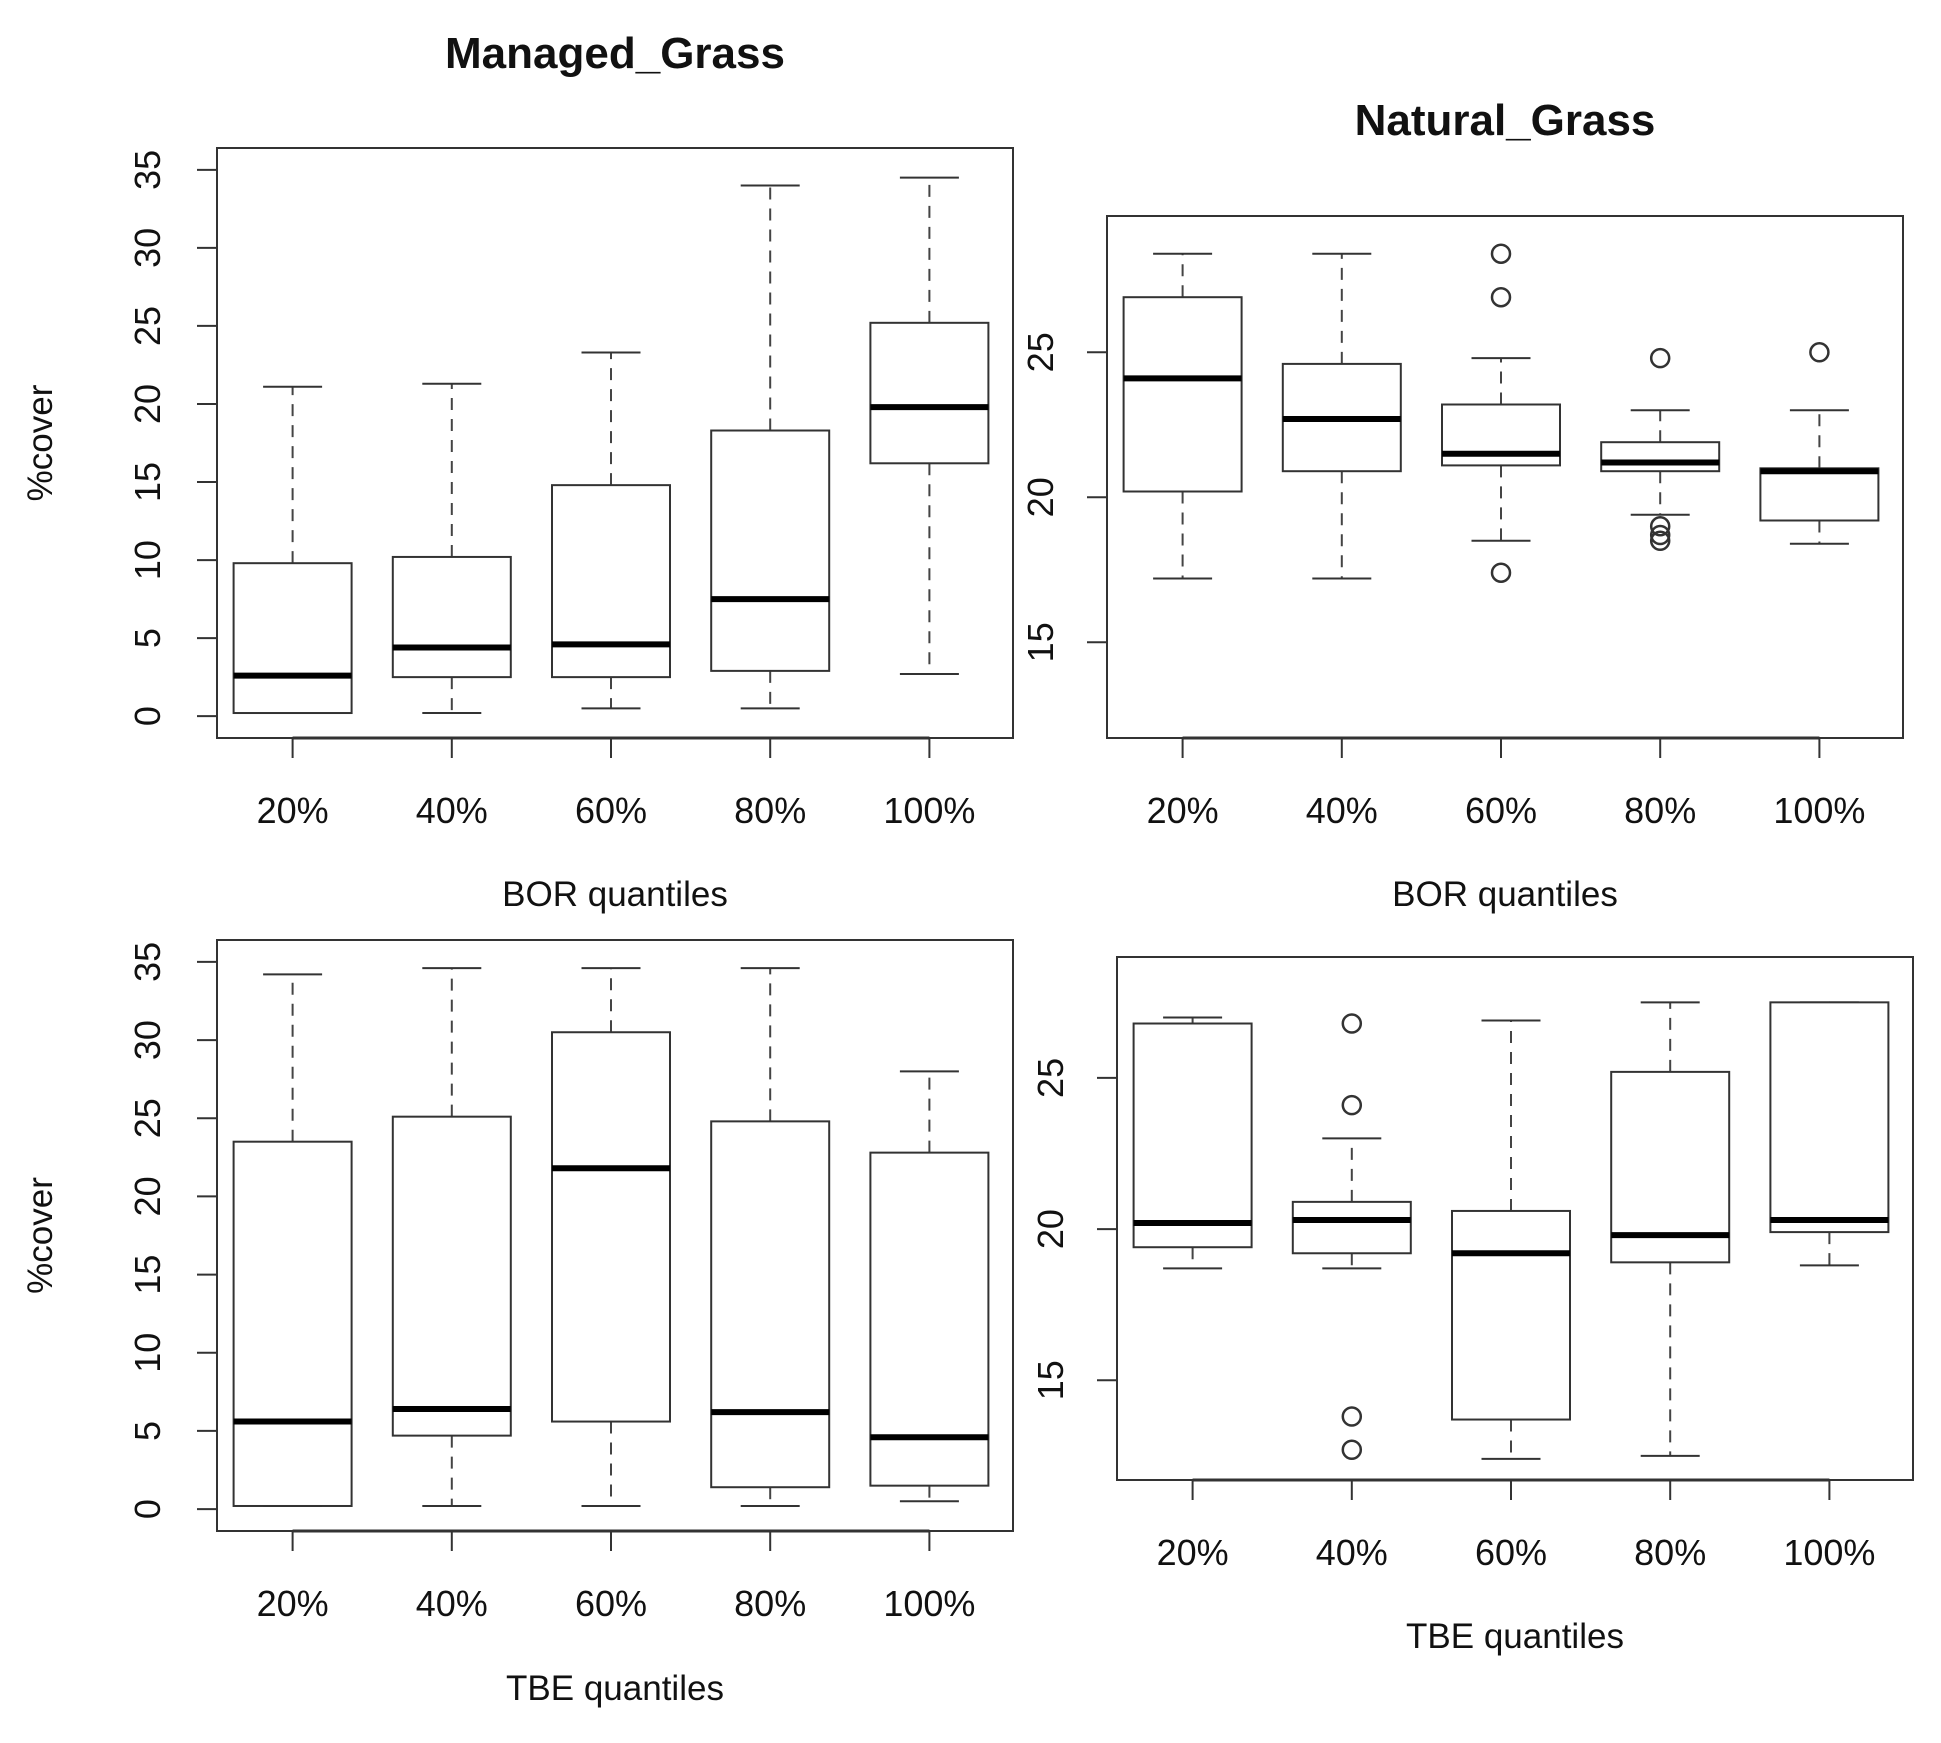  Describe the element at coordinates (615, 53) in the screenshot. I see `chart-title: Managed_Grass` at that location.